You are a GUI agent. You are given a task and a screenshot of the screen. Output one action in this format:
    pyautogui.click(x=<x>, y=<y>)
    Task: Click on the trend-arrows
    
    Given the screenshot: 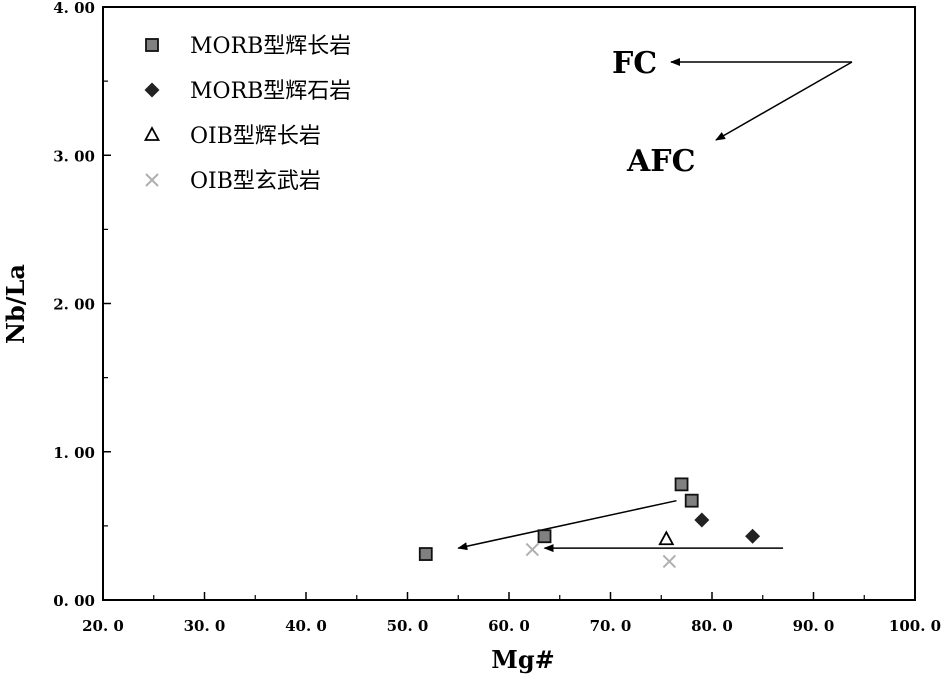 What is the action you would take?
    pyautogui.click(x=620, y=526)
    